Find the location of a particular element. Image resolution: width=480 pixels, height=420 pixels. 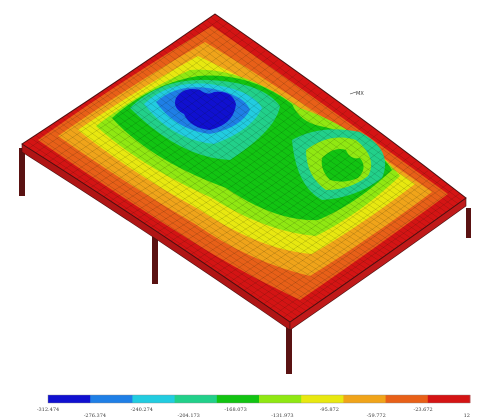

max-deflection-marker: MX is located at coordinates (356, 94).